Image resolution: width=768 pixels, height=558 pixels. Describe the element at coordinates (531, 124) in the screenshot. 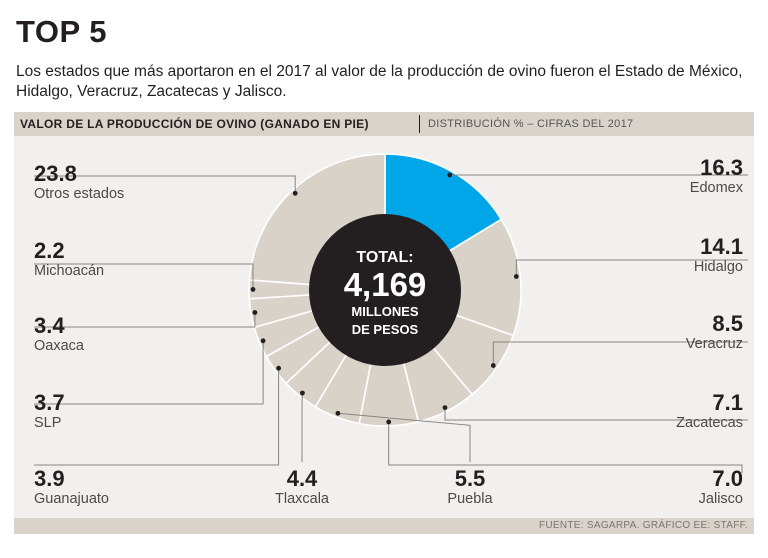

I see `chart-subtitle: DISTRIBUCIÓN % – CIFRAS DEL 2017` at that location.